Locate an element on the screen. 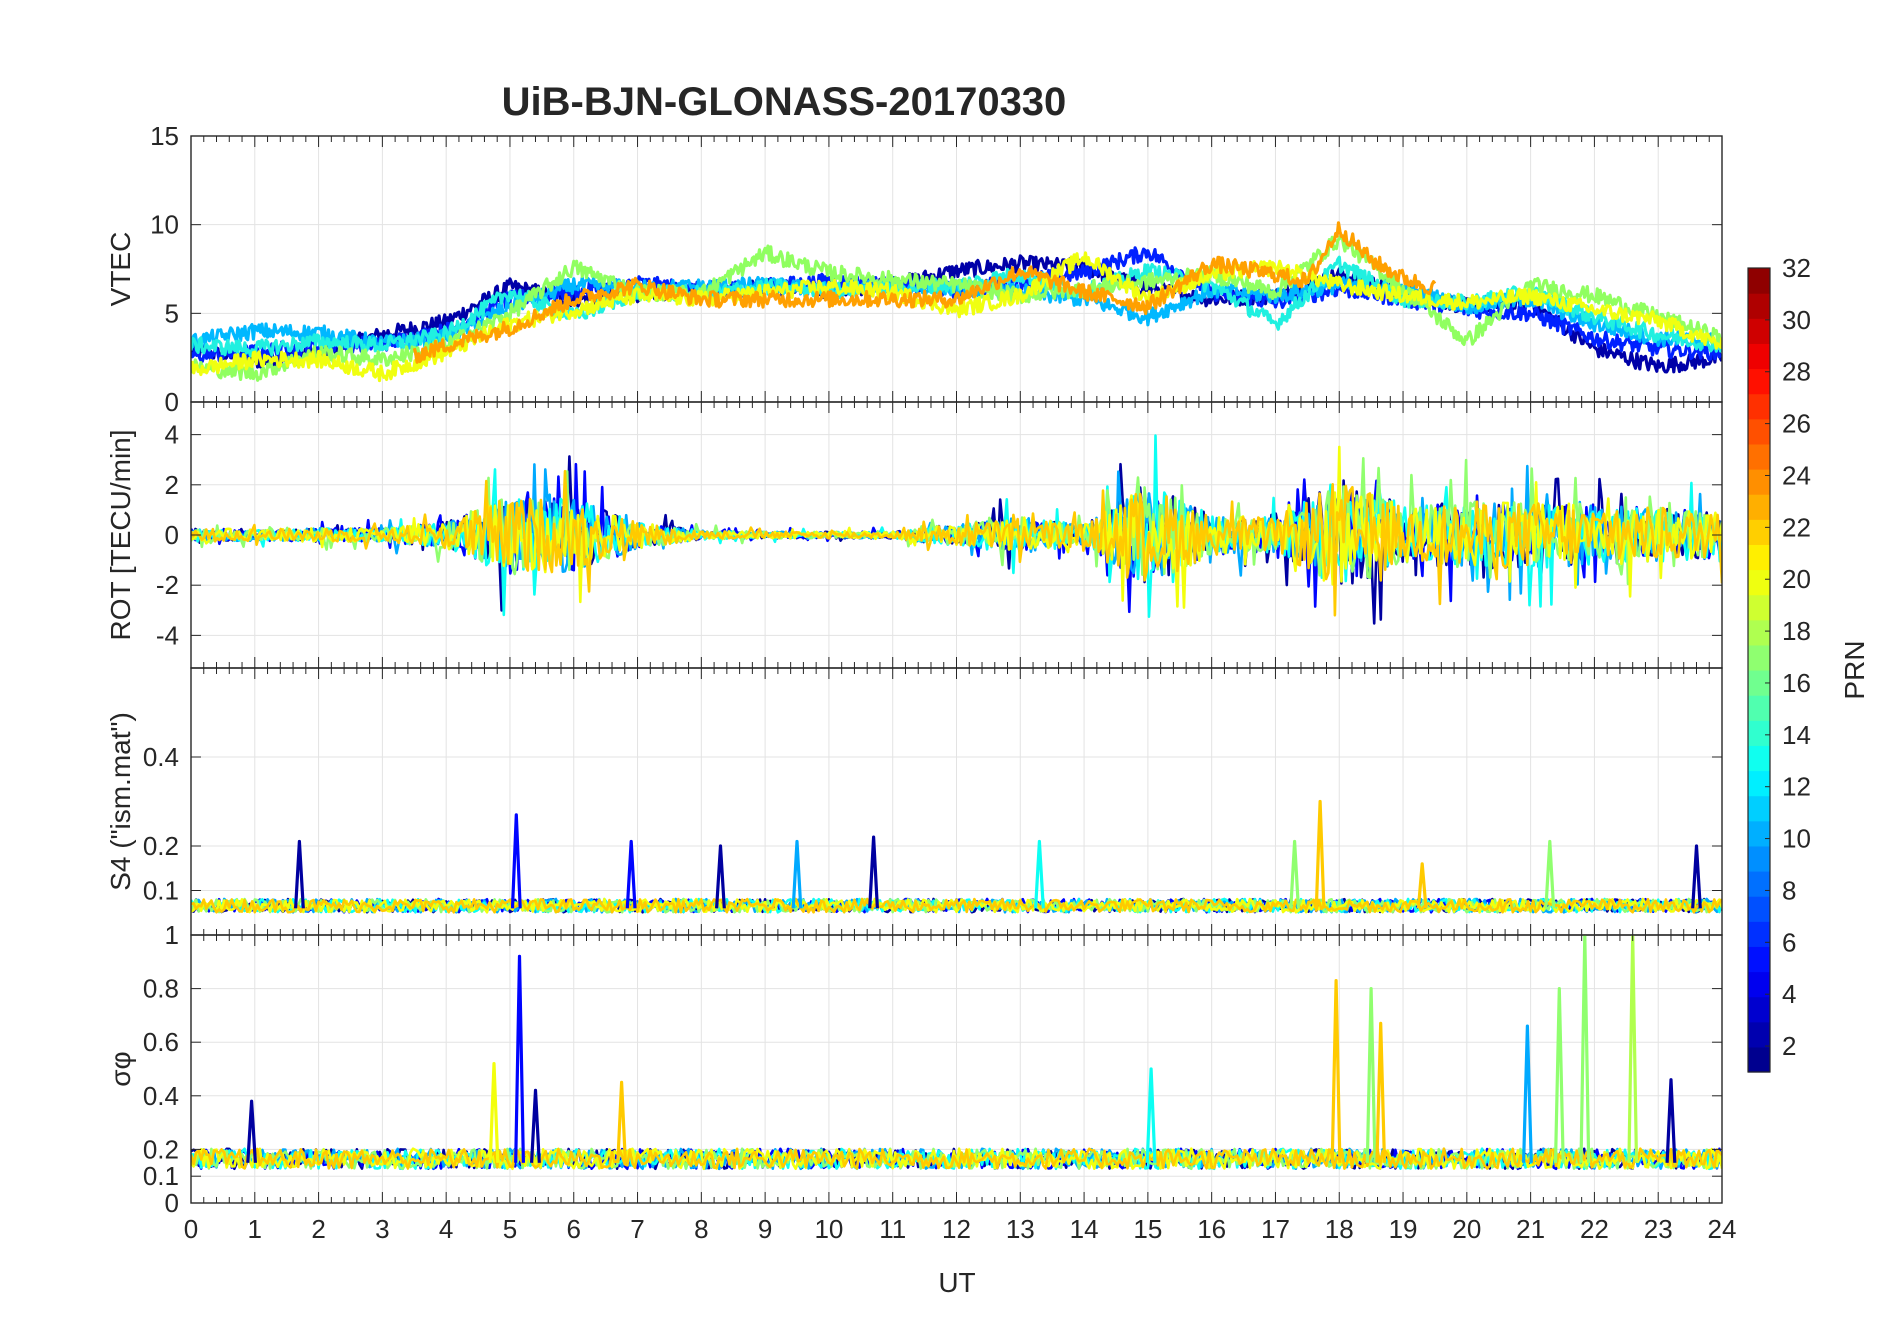  y-tick-label: 0 is located at coordinates (172, 535).